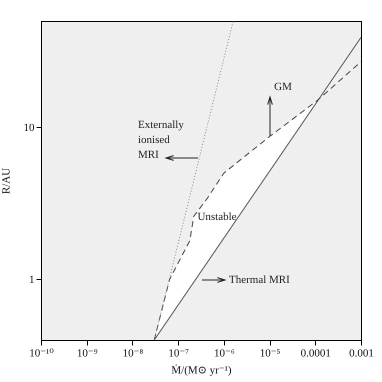 This screenshot has height=382, width=382. Describe the element at coordinates (161, 140) in the screenshot. I see `annotation: Externally ionised MRI` at that location.